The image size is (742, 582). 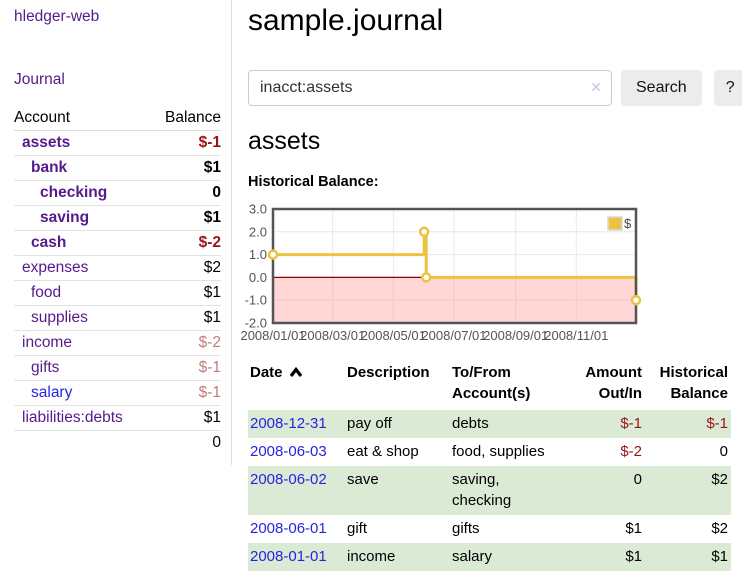 I want to click on account-row: supplies $1, so click(x=117, y=318).